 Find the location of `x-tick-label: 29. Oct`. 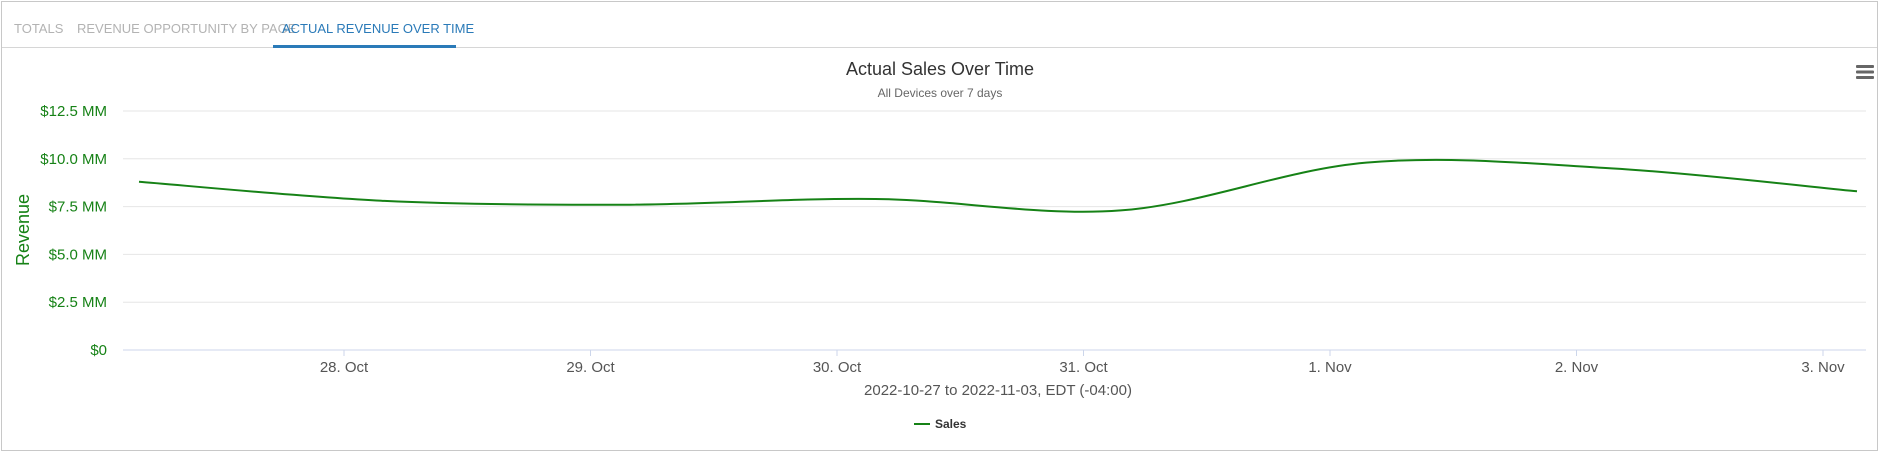

x-tick-label: 29. Oct is located at coordinates (590, 367).